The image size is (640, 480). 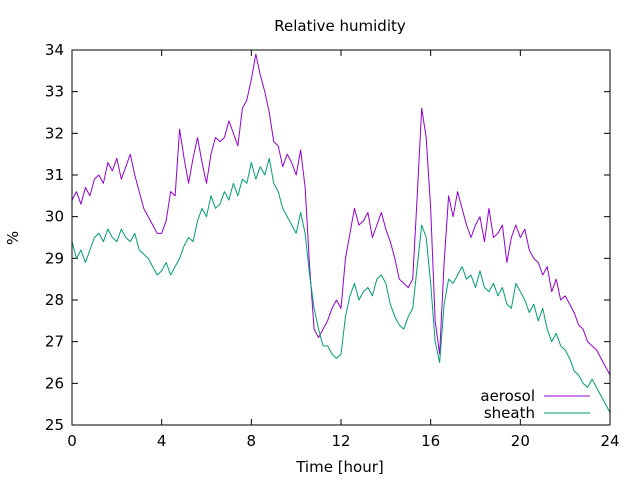 I want to click on x-tick-label: 12, so click(x=340, y=441).